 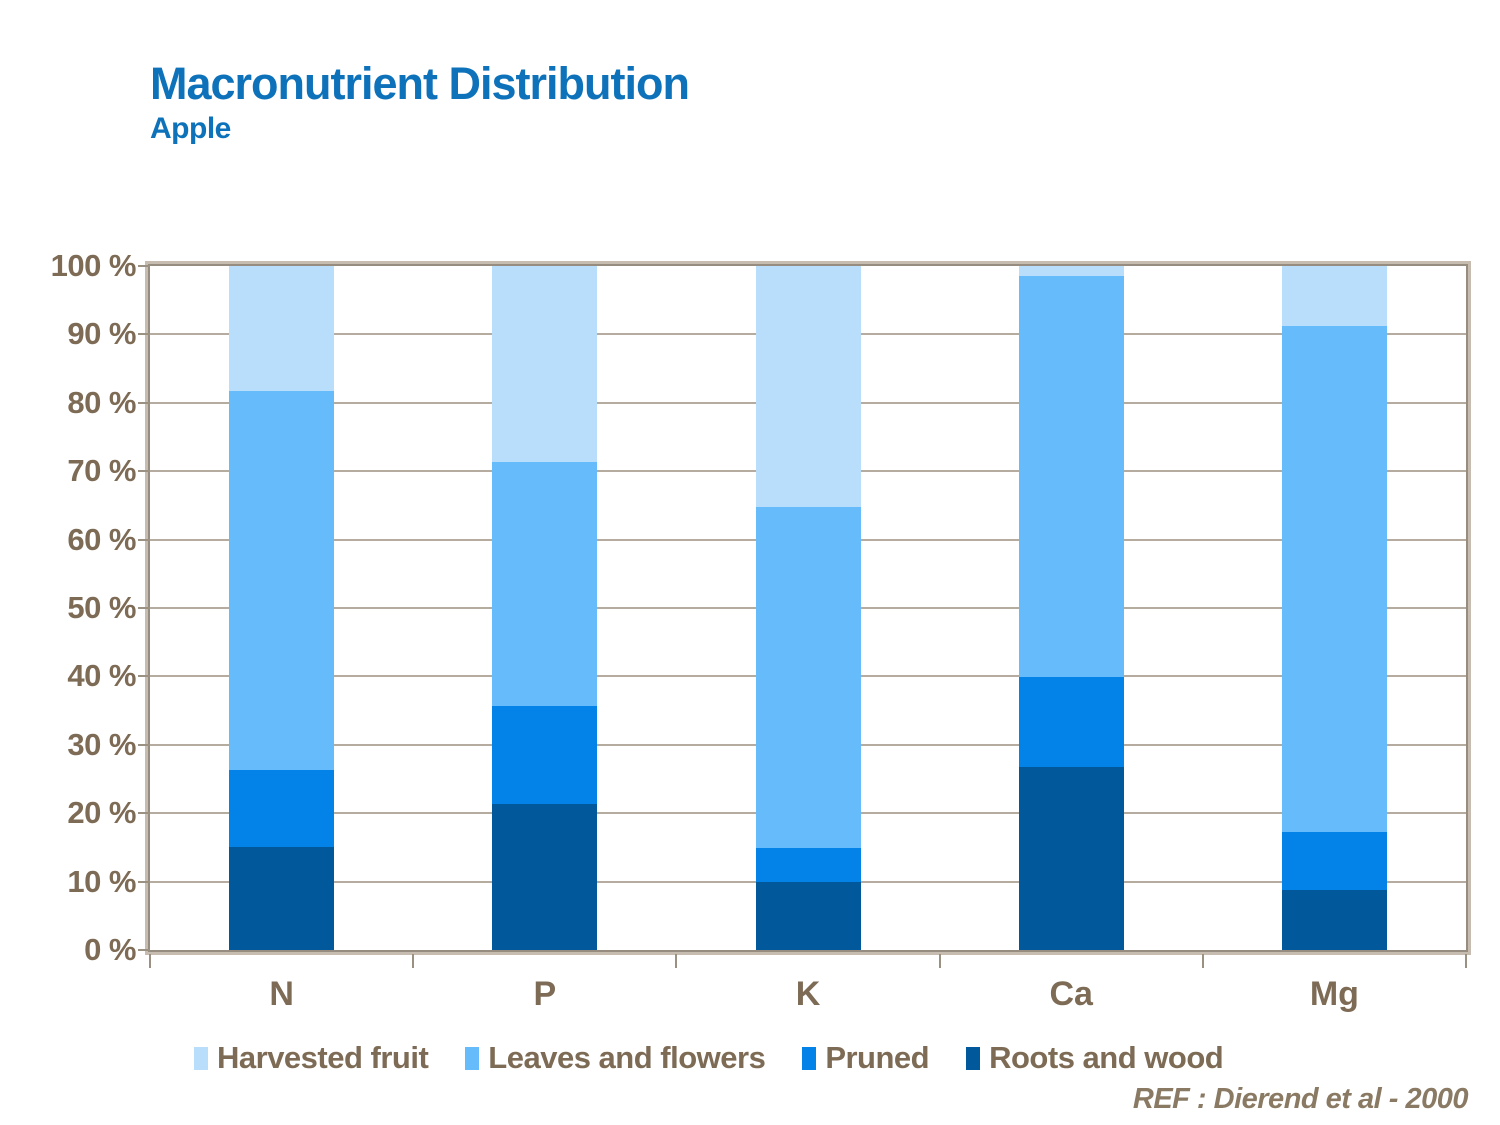 What do you see at coordinates (101, 471) in the screenshot?
I see `y-axis-label: 70 %` at bounding box center [101, 471].